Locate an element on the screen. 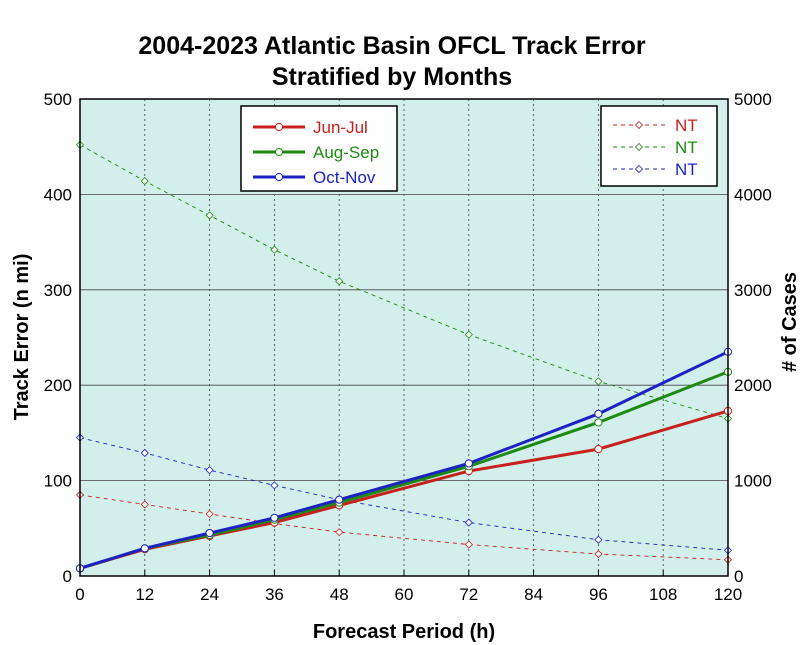  legend-error: Jun-Jul Aug-Sep Oct-Nov is located at coordinates (319, 148).